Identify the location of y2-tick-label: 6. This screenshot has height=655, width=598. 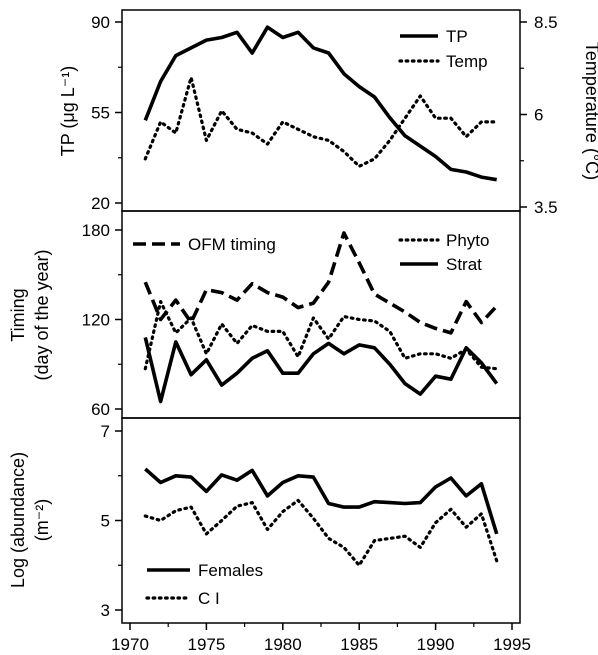
(538, 115).